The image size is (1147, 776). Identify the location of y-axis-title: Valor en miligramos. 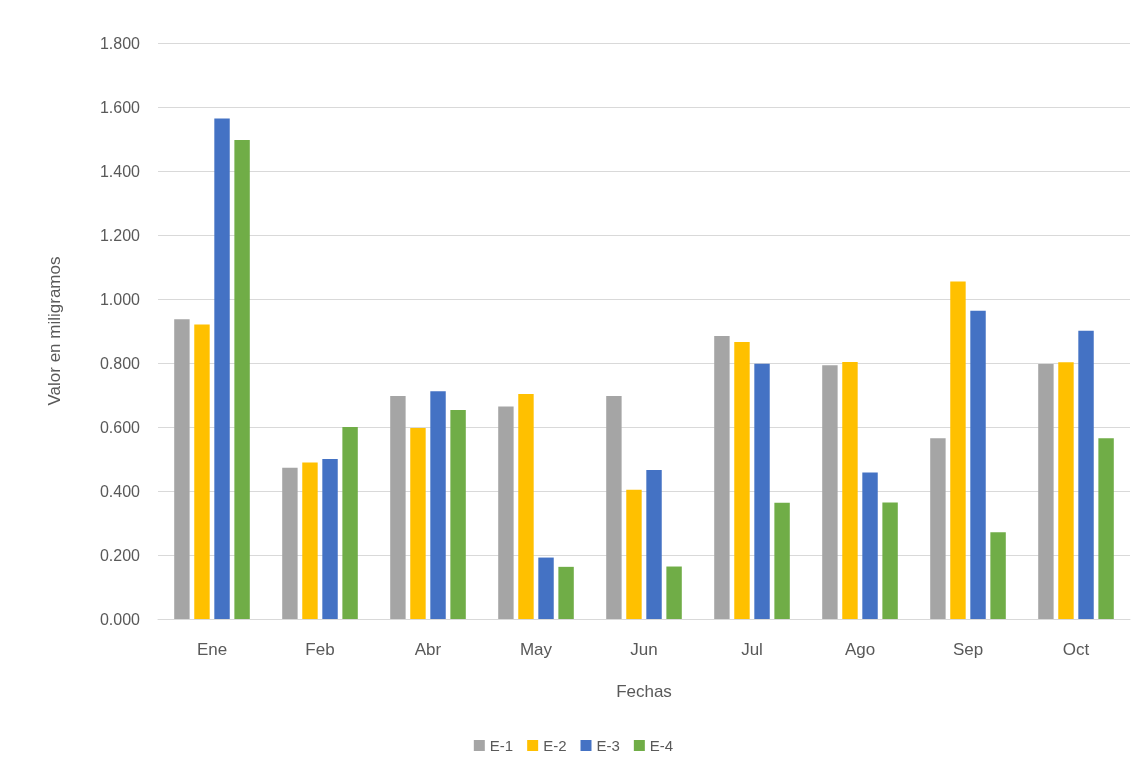
(54, 331).